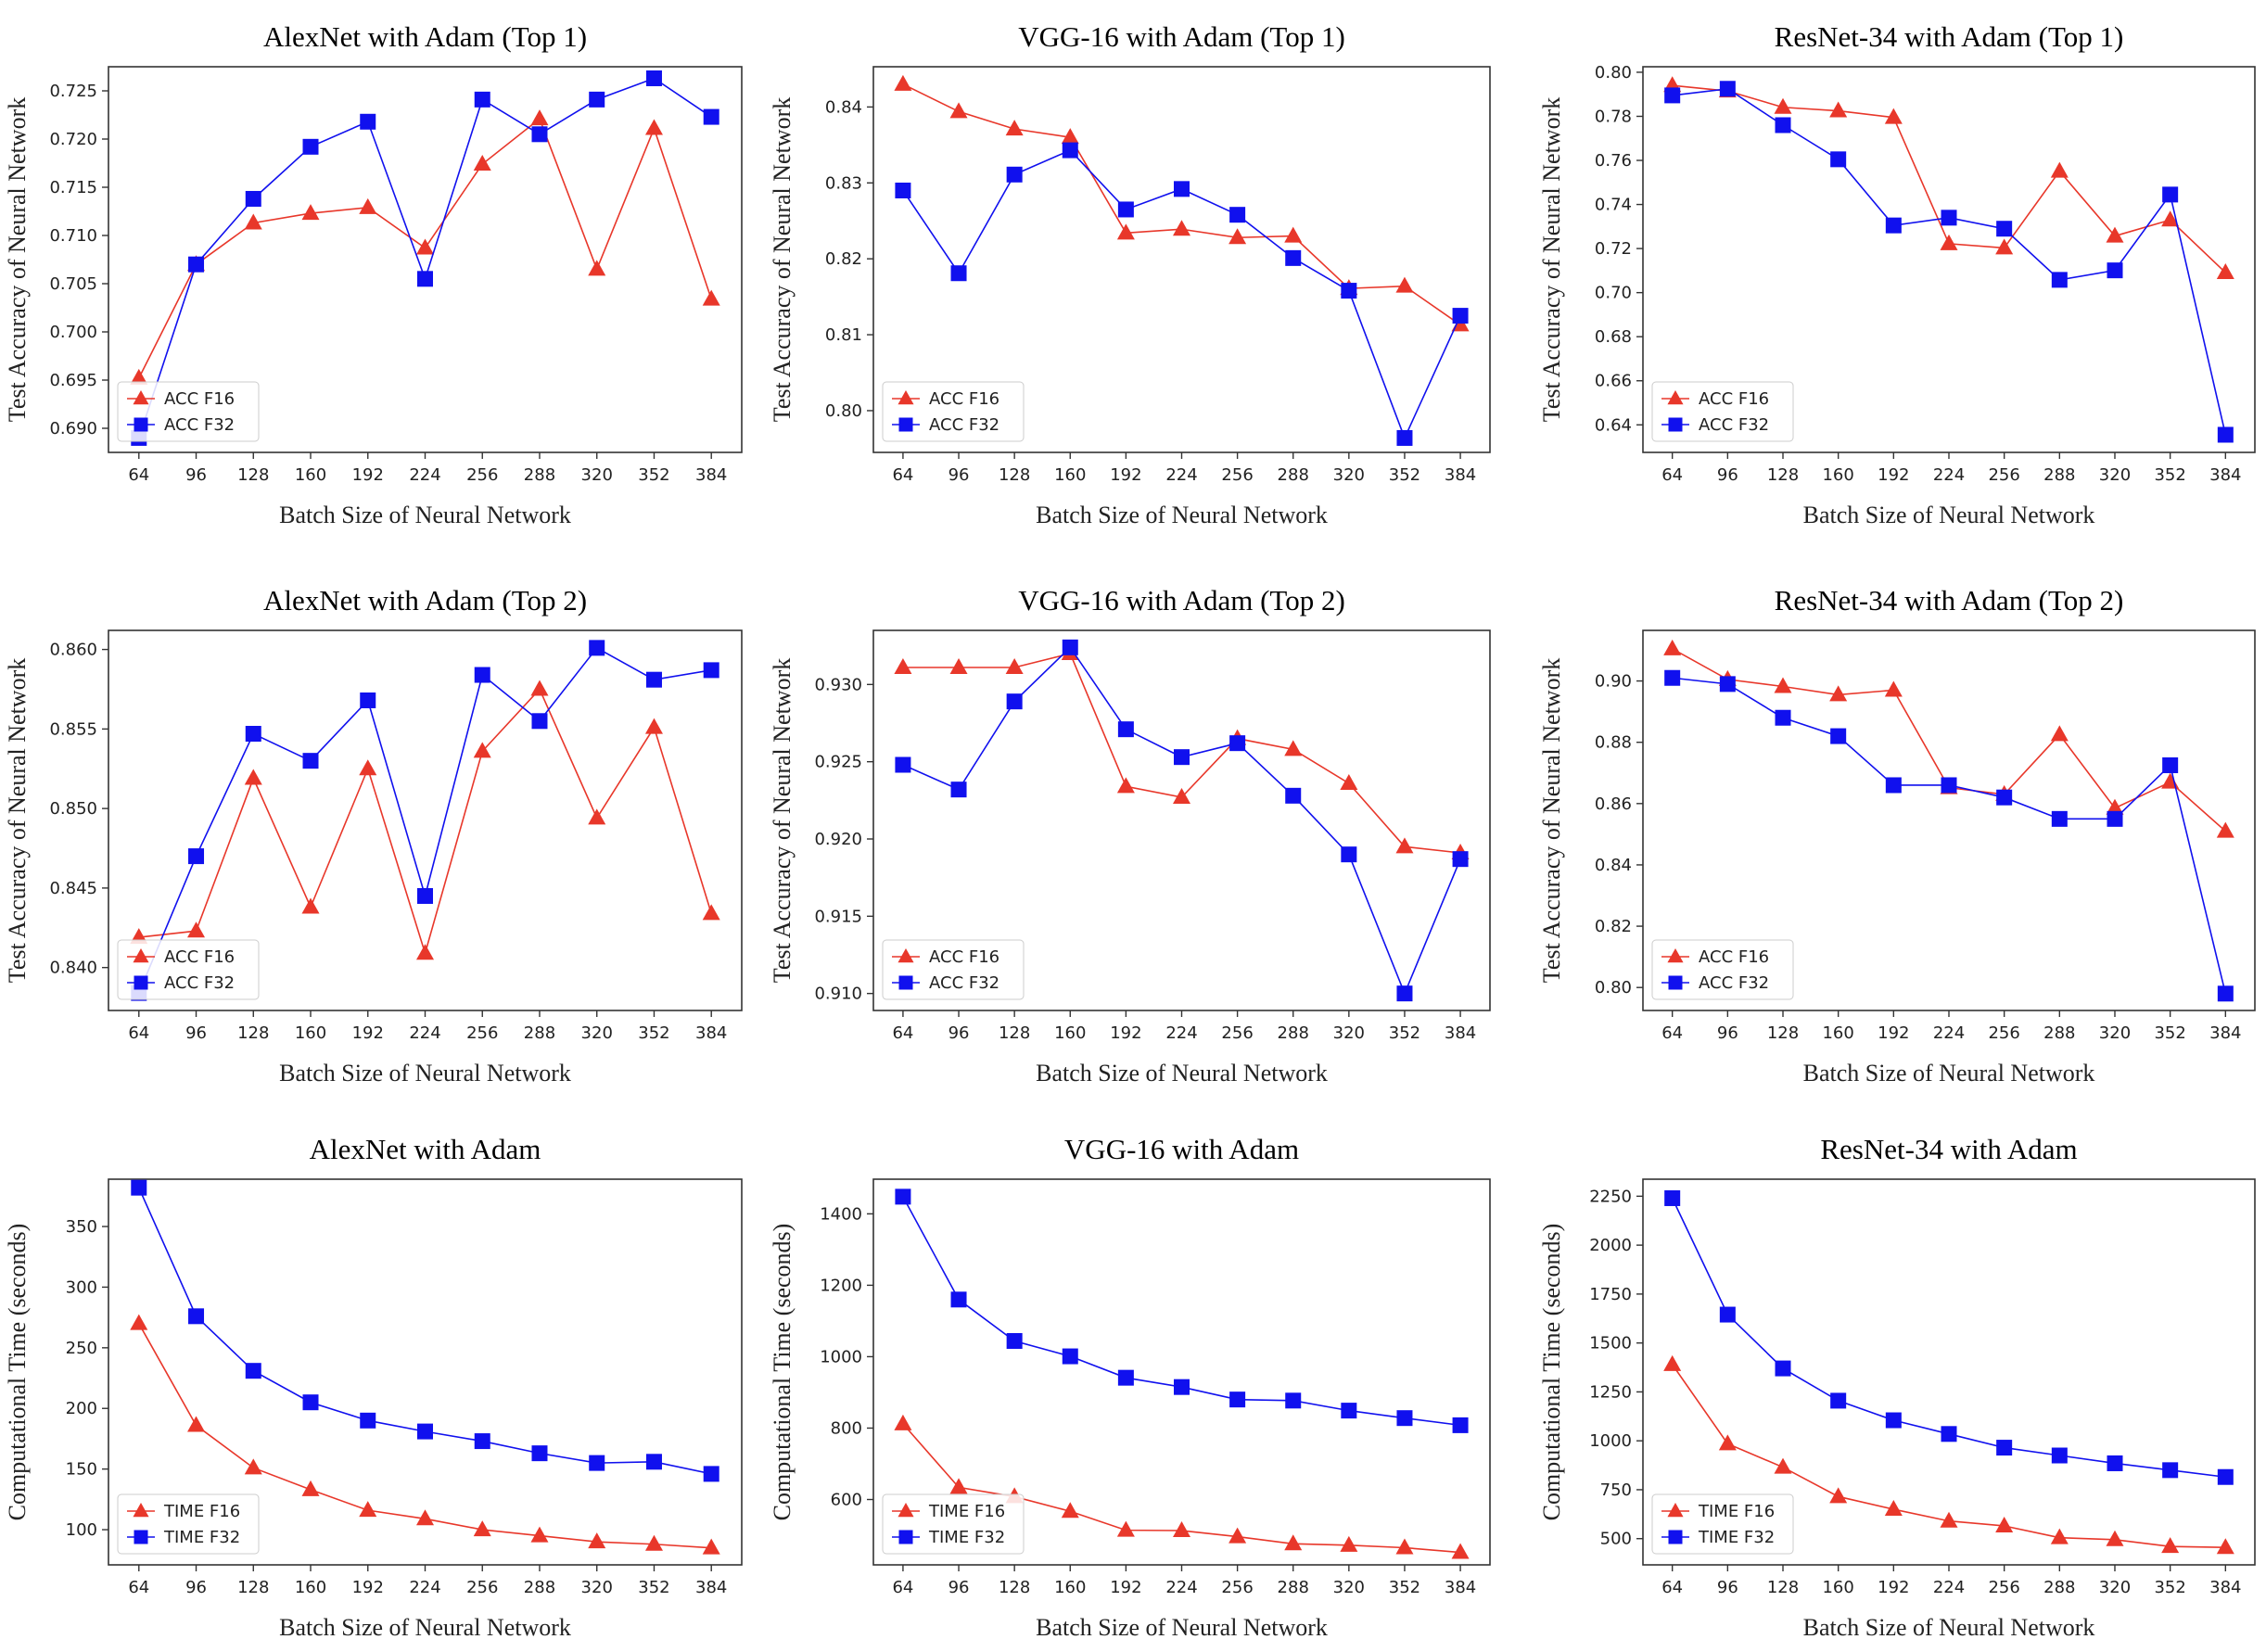 This screenshot has height=1652, width=2266. I want to click on y-tick-label: 0.72, so click(1613, 249).